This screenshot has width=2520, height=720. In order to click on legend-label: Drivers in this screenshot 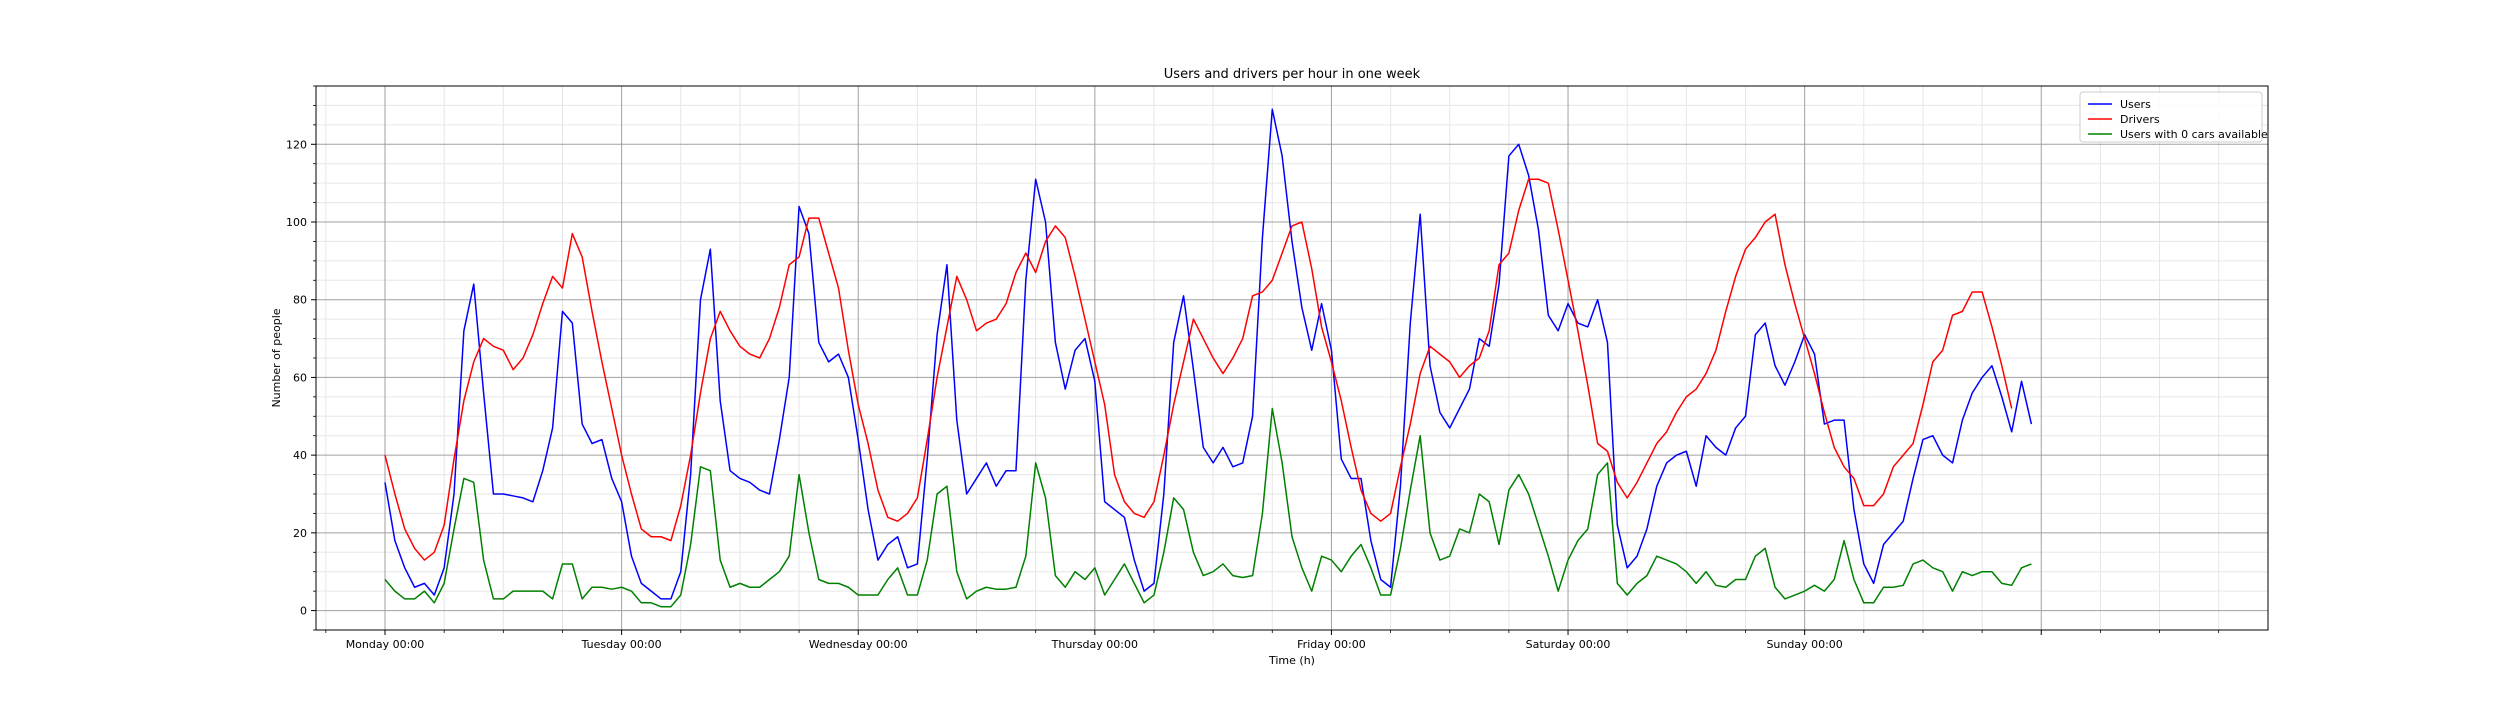, I will do `click(2140, 119)`.